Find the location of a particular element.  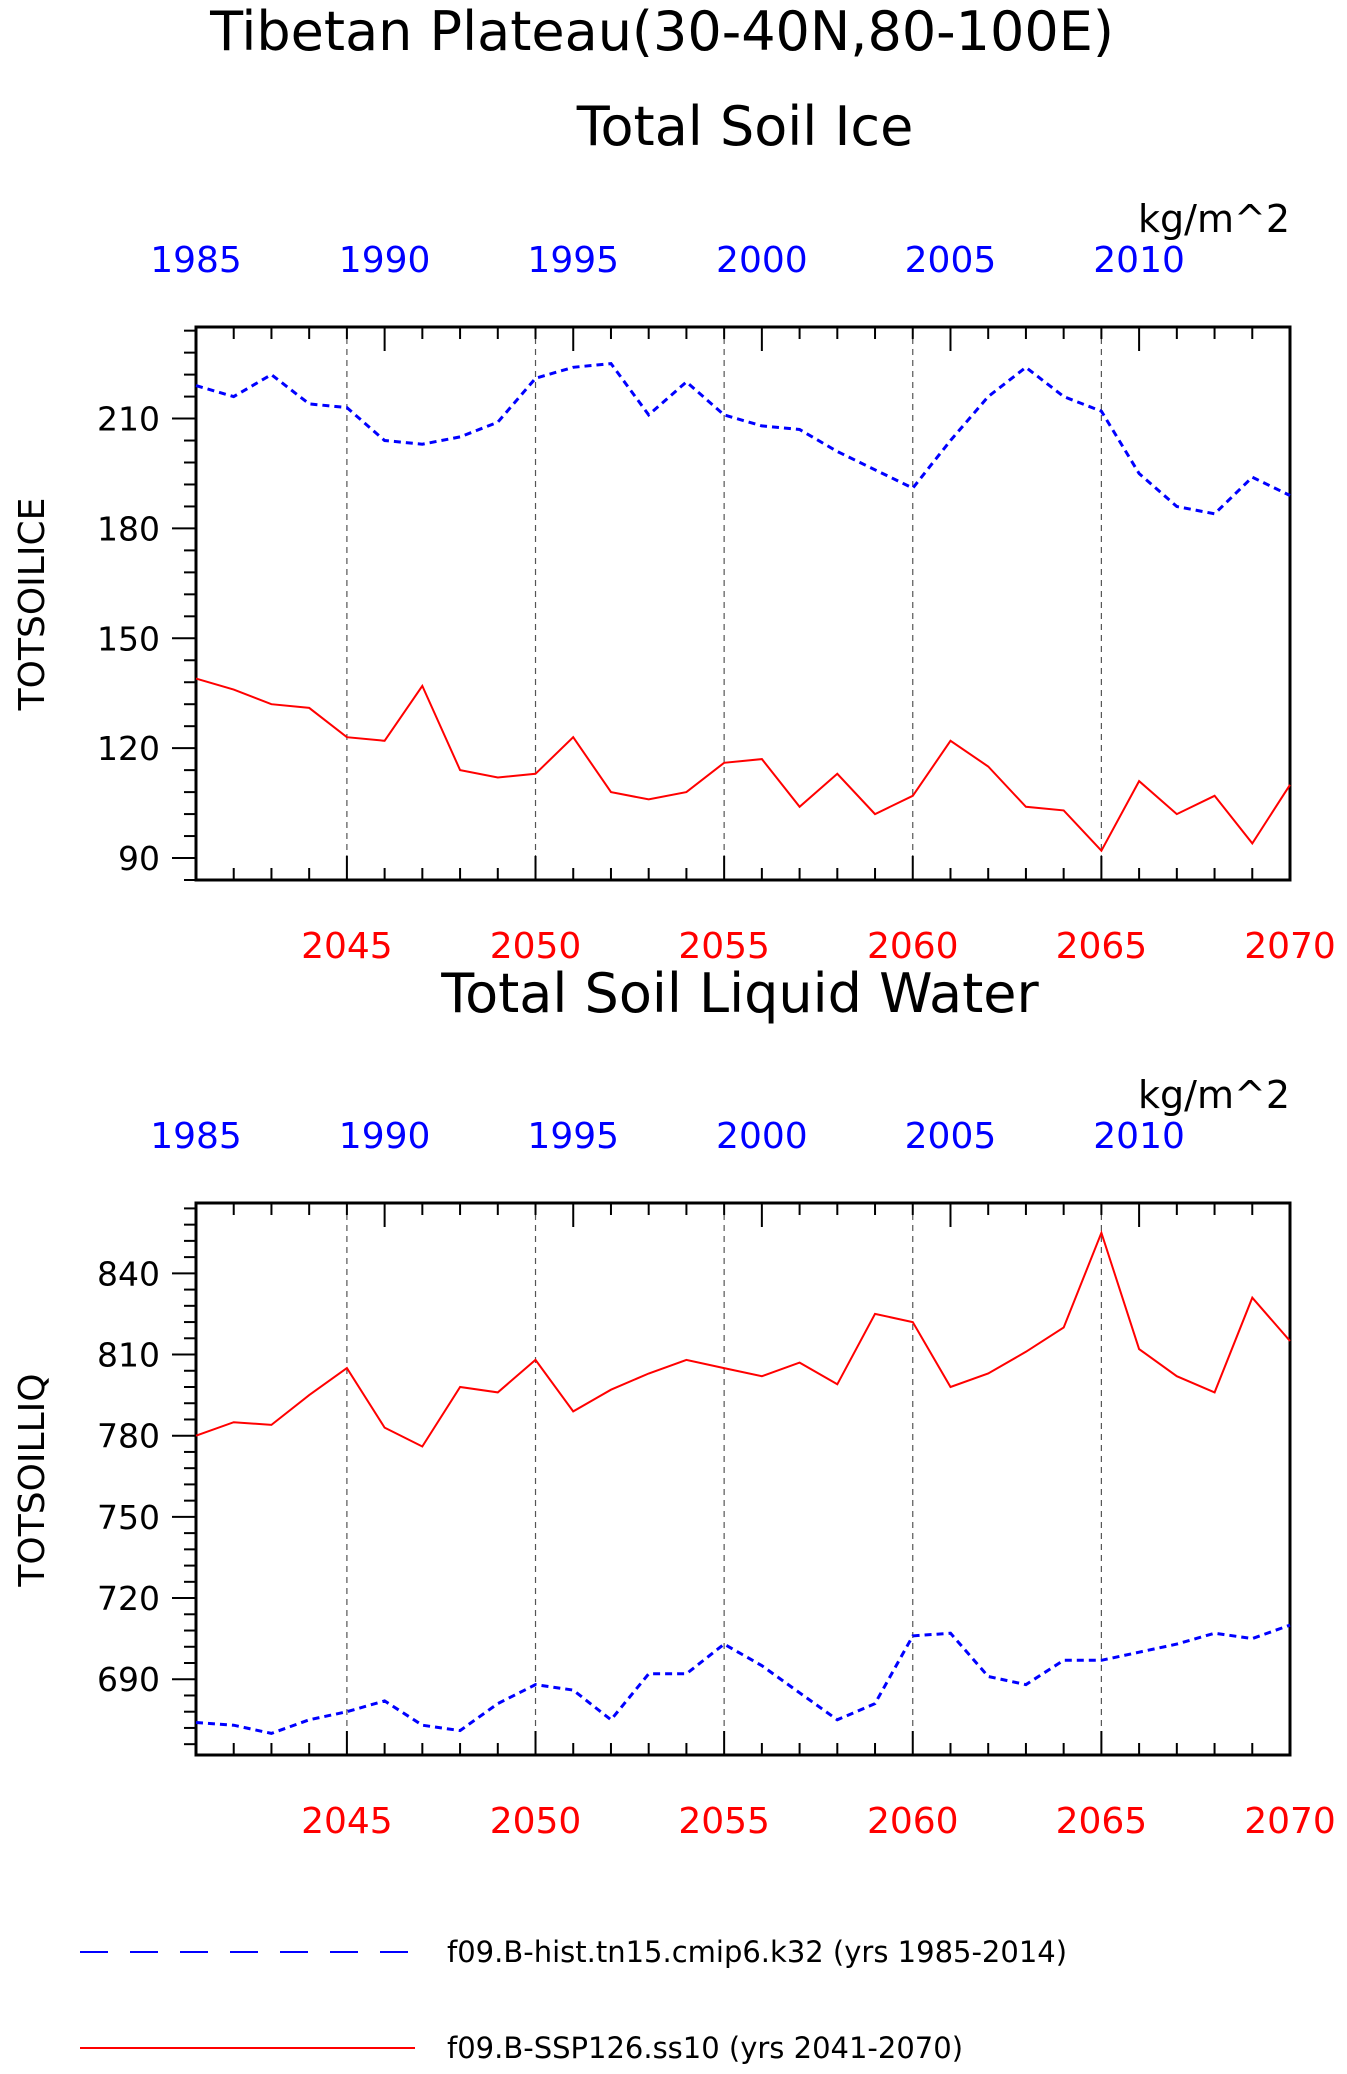

y-tick-label: 690 is located at coordinates (128, 1679).